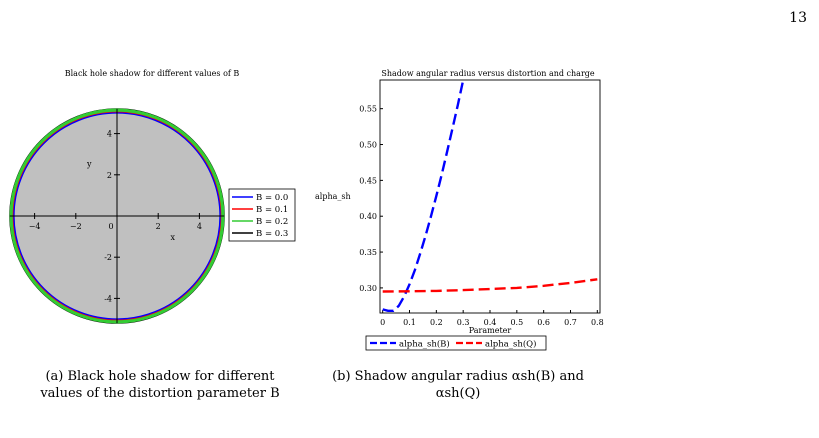 Image resolution: width=819 pixels, height=438 pixels. I want to click on legend-a-label-1: B = 0.1, so click(272, 210).